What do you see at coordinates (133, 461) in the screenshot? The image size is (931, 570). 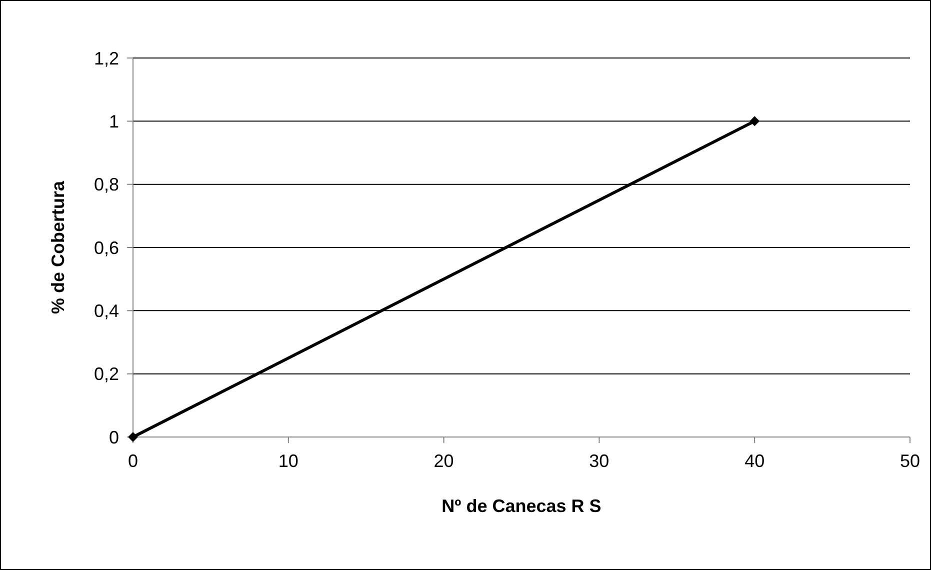 I see `x-tick-label: 0` at bounding box center [133, 461].